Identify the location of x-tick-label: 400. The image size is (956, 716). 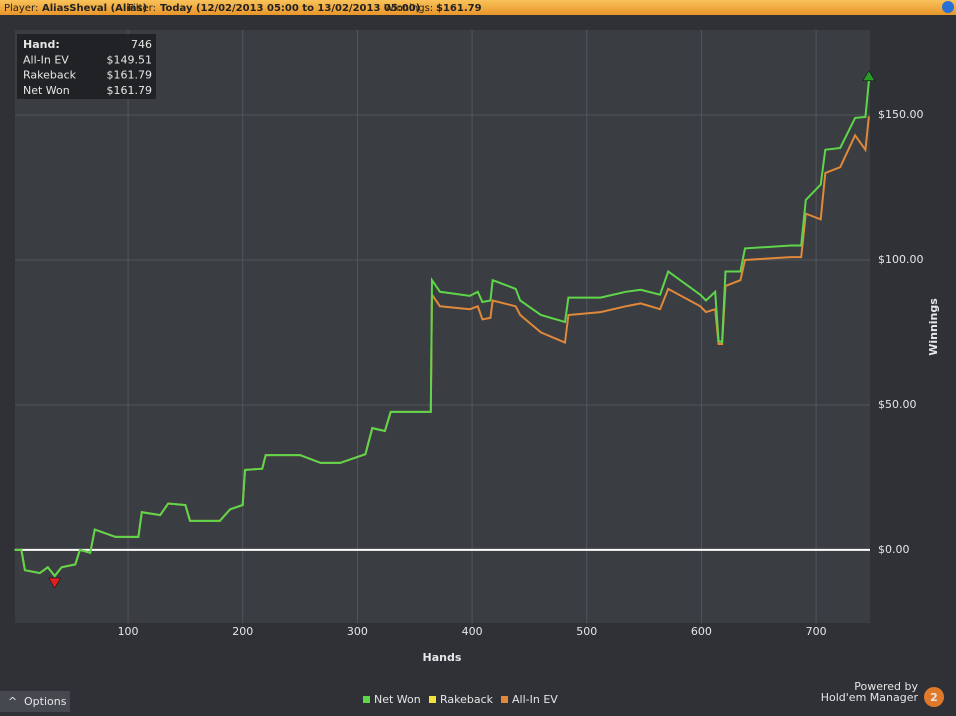
(472, 631).